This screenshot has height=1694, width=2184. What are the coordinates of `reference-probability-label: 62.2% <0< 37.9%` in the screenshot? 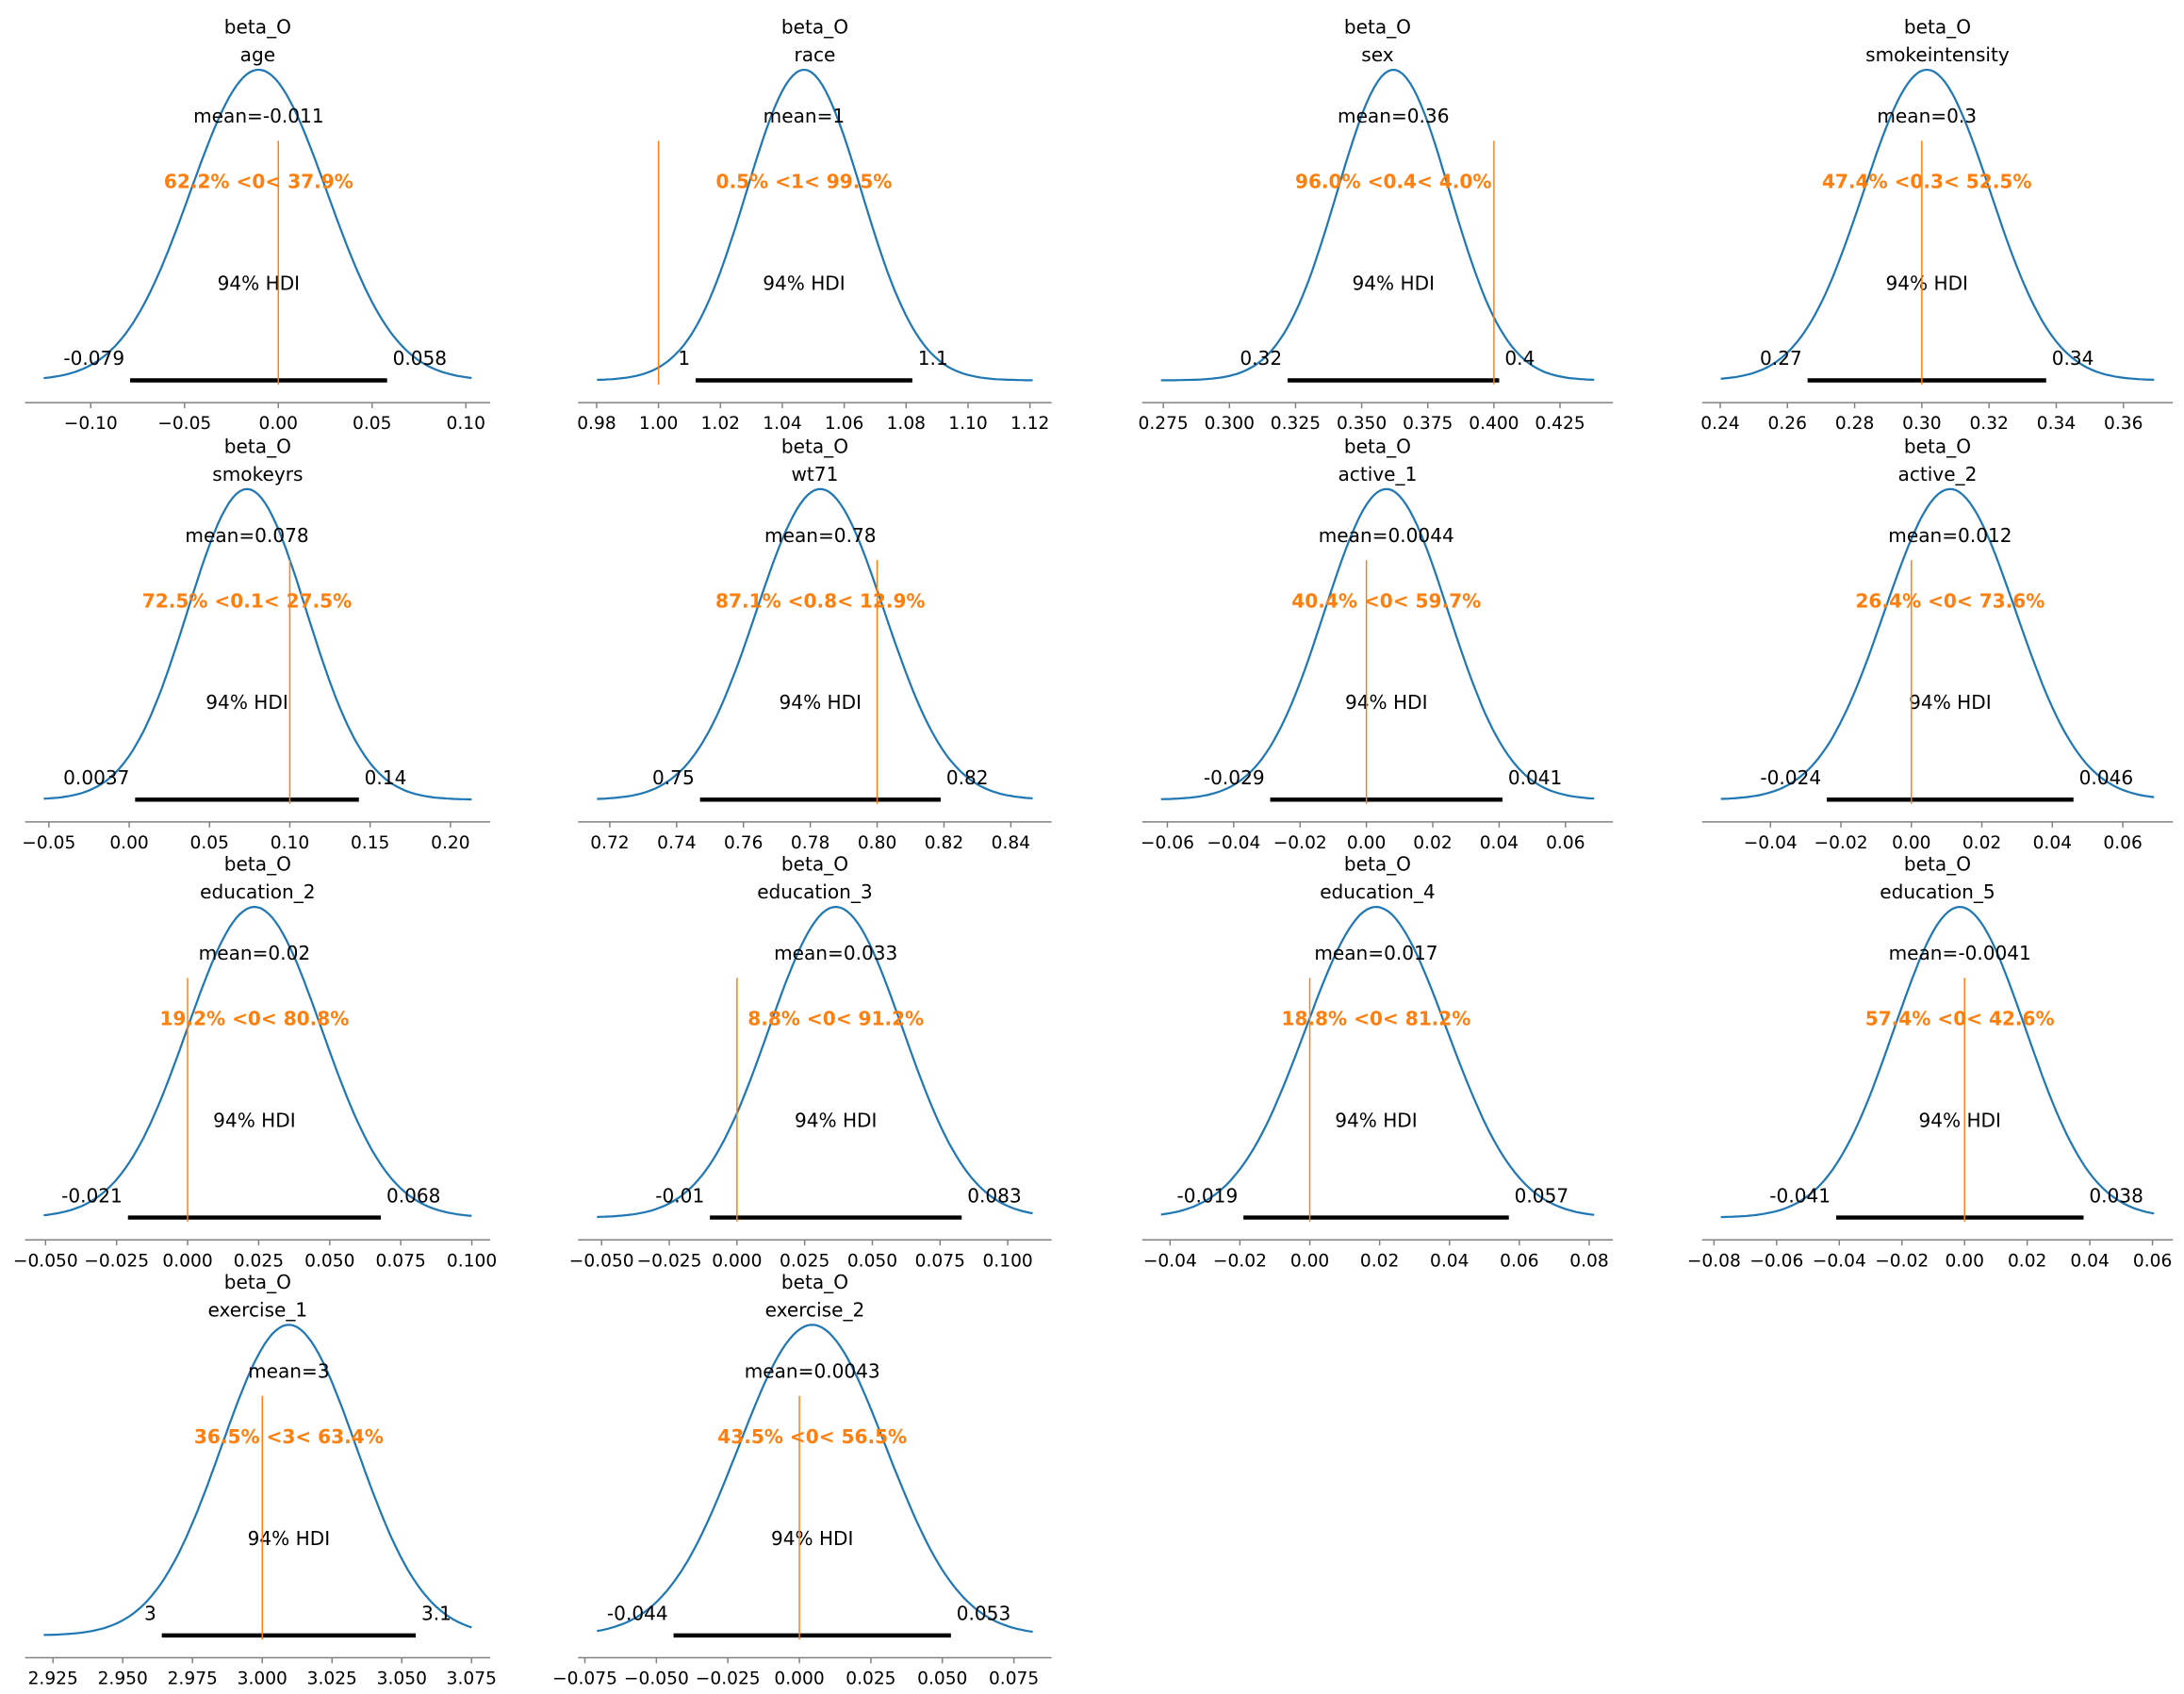 It's located at (258, 182).